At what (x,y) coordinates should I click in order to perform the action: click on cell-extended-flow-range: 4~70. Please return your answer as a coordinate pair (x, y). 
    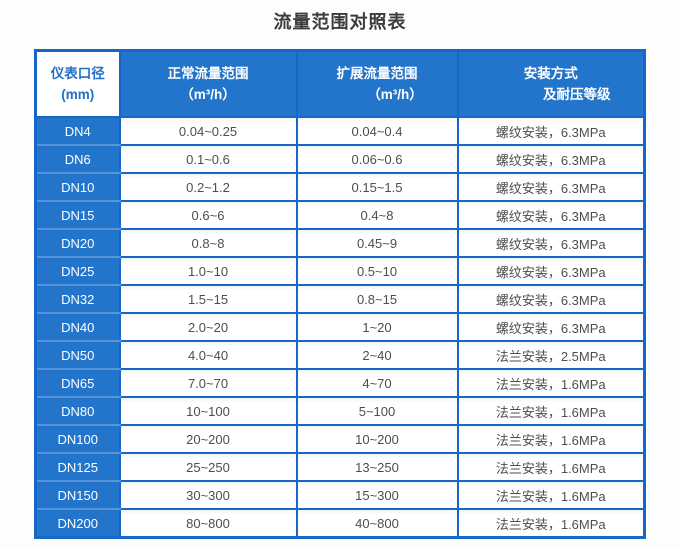
    Looking at the image, I should click on (377, 383).